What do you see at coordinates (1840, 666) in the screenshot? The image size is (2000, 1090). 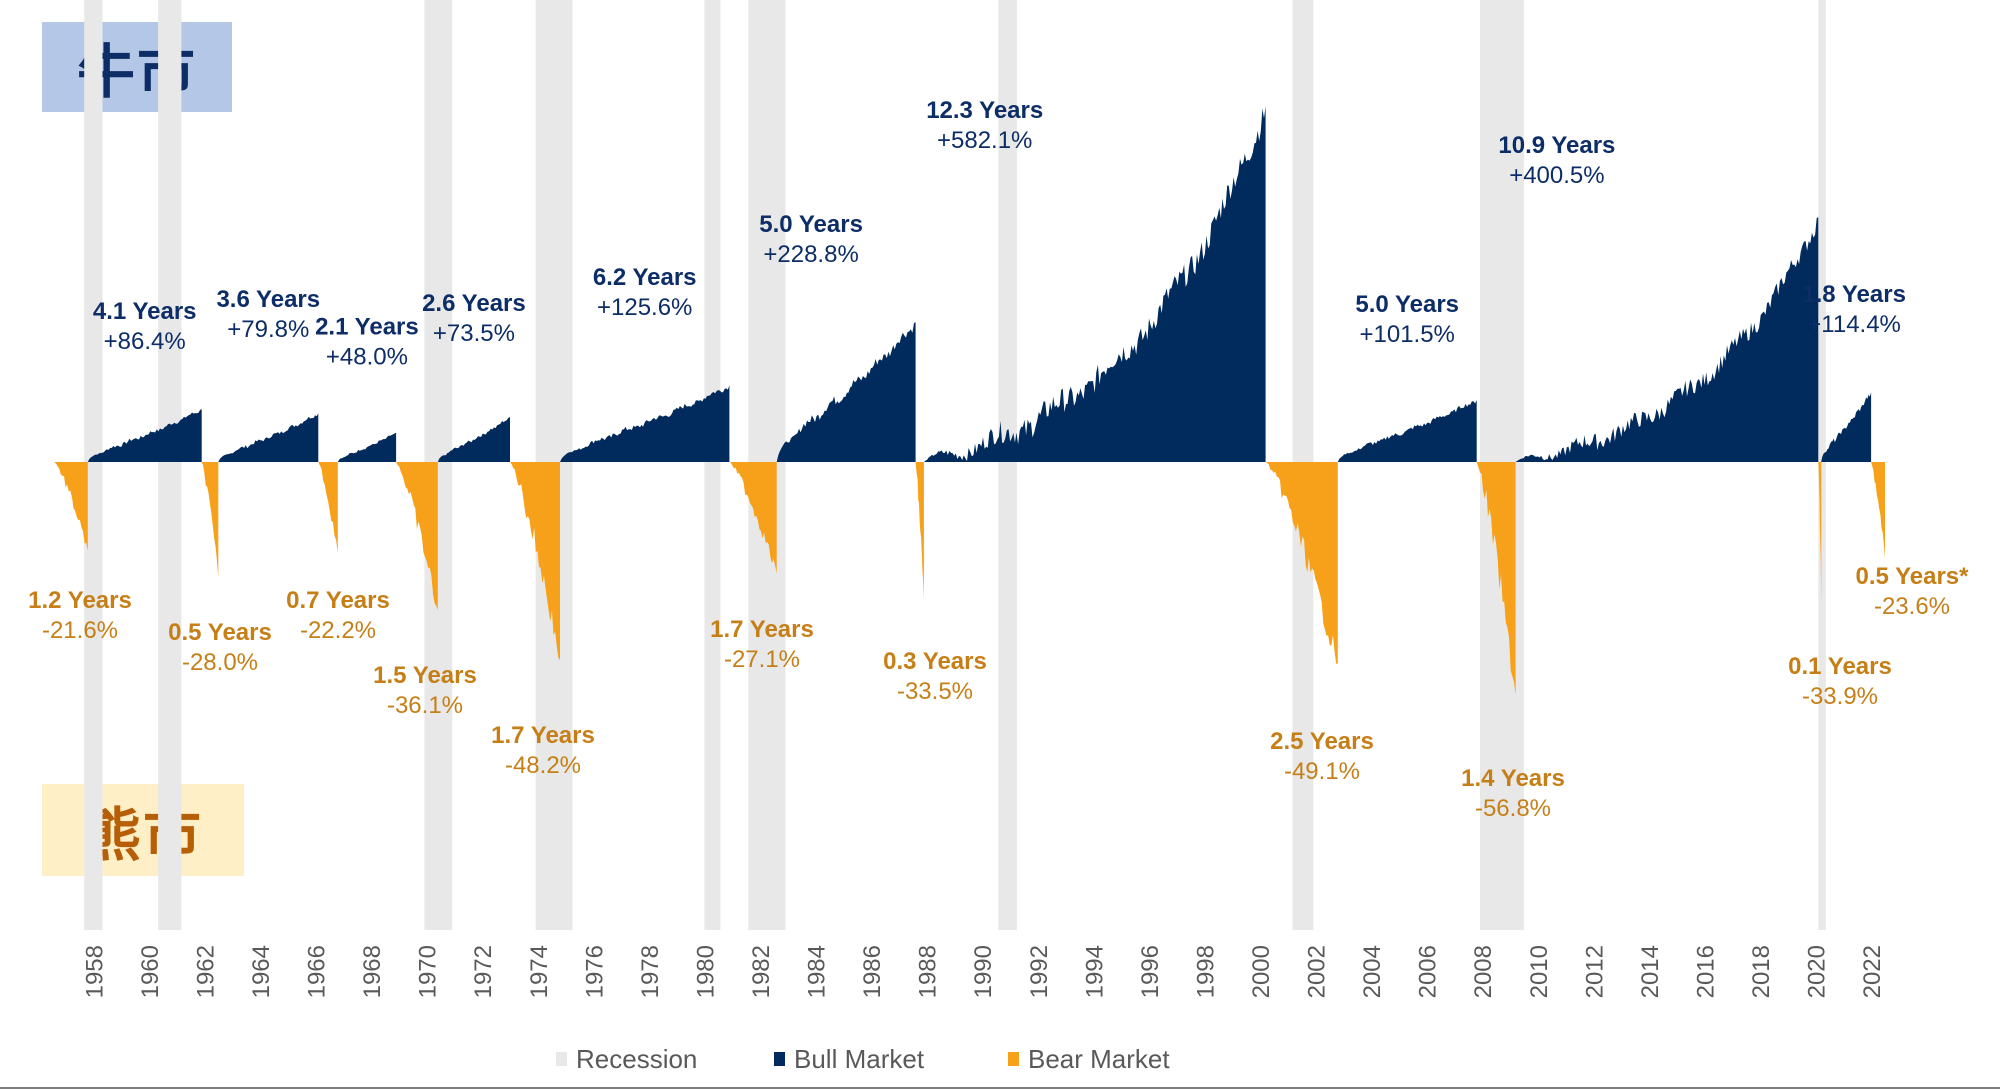 I see `bear-label-9-duration: 0.1 Years` at bounding box center [1840, 666].